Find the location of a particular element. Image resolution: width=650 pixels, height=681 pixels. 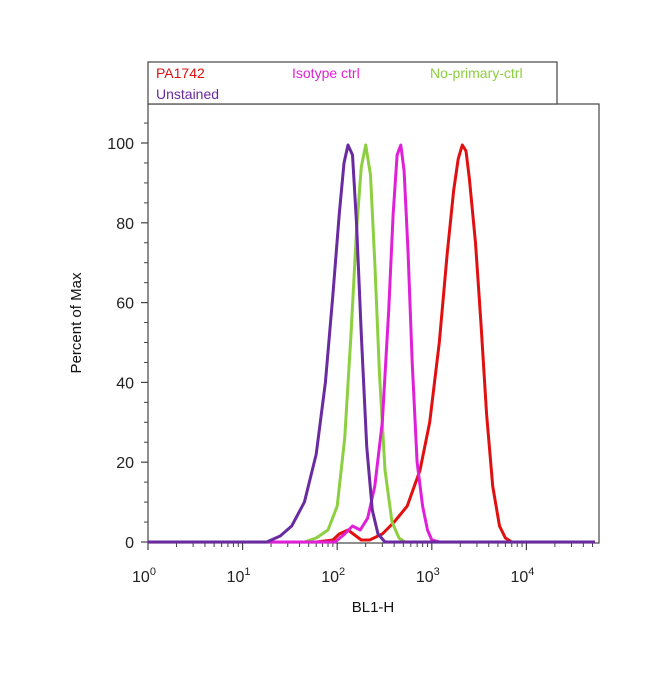

x-axis: 10⁰ 10¹ 10² 10³ 10⁴ is located at coordinates (363, 564).